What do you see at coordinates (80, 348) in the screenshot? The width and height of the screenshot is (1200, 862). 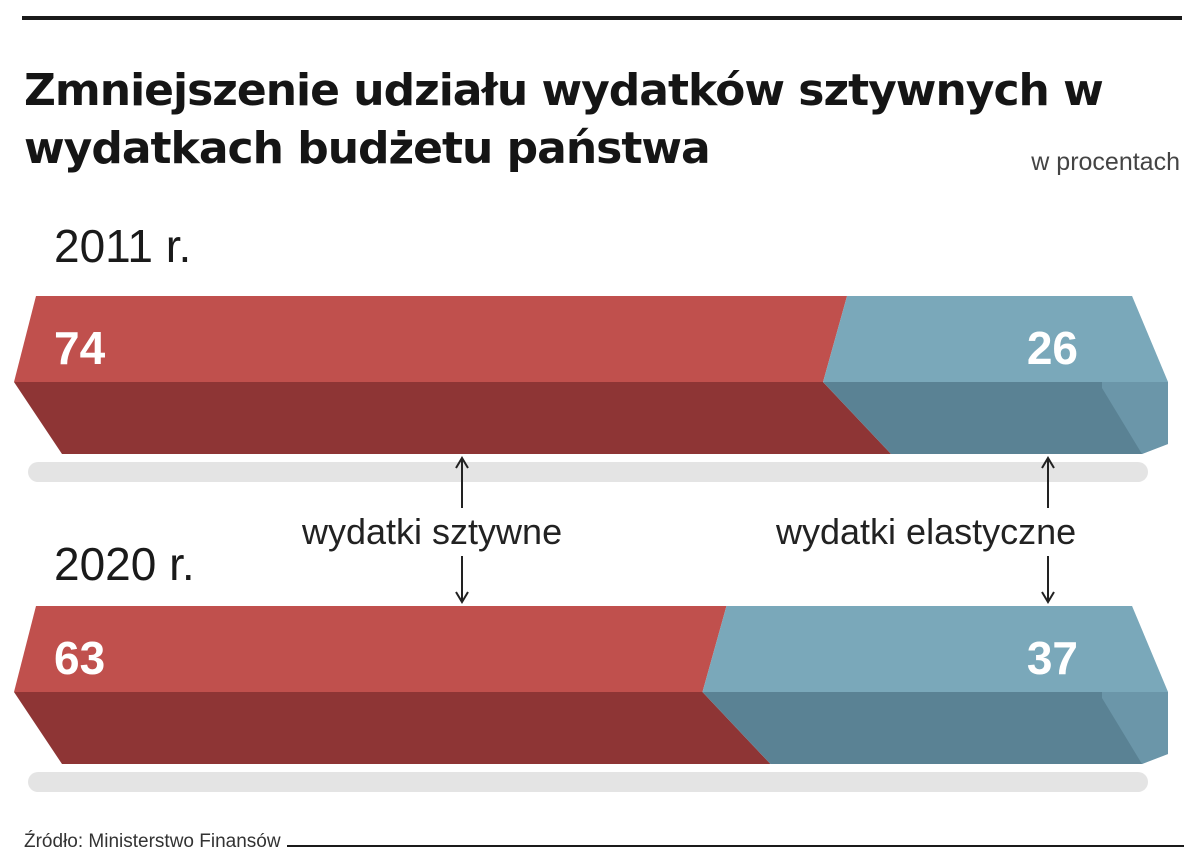 I see `value-label-rigid: 74` at bounding box center [80, 348].